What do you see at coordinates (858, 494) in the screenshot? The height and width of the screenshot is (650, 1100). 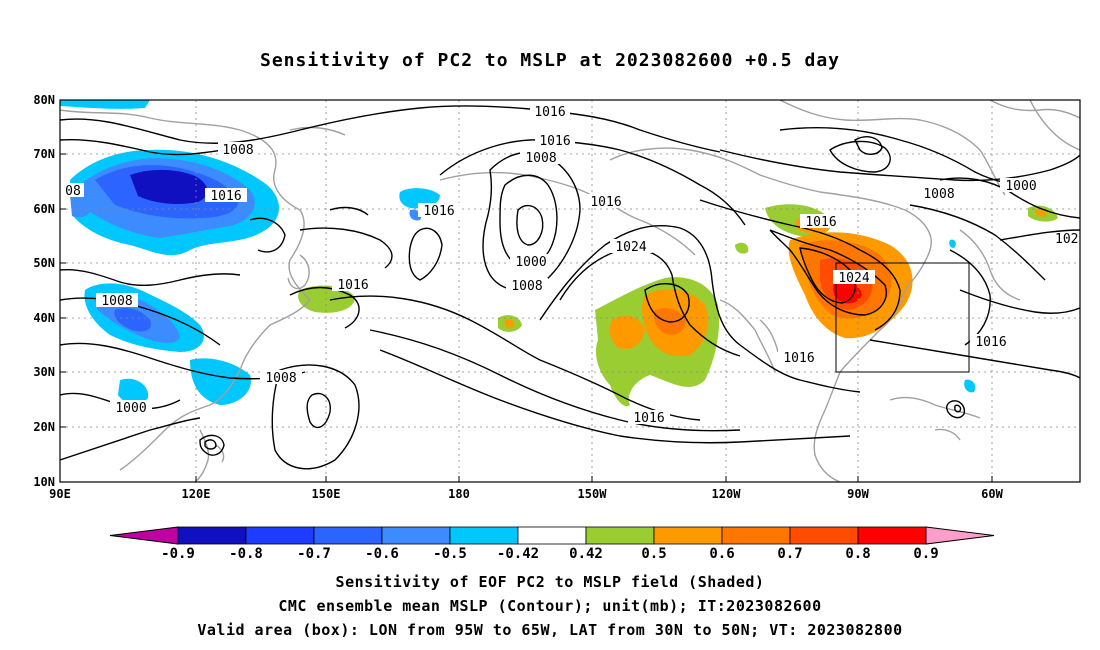 I see `lon-label: 90W` at bounding box center [858, 494].